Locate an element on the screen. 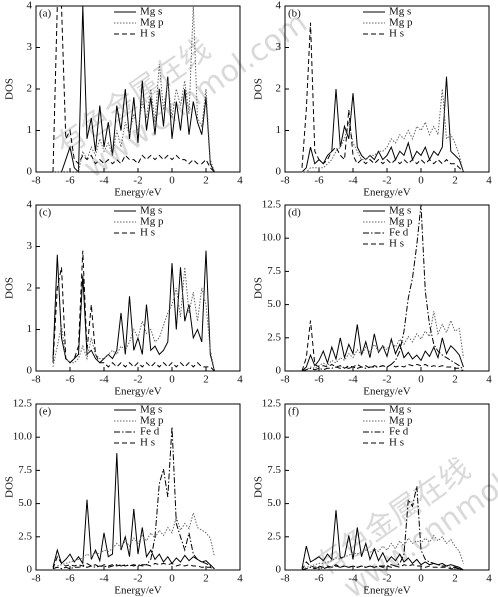  legend-label: Fe d is located at coordinates (399, 233).